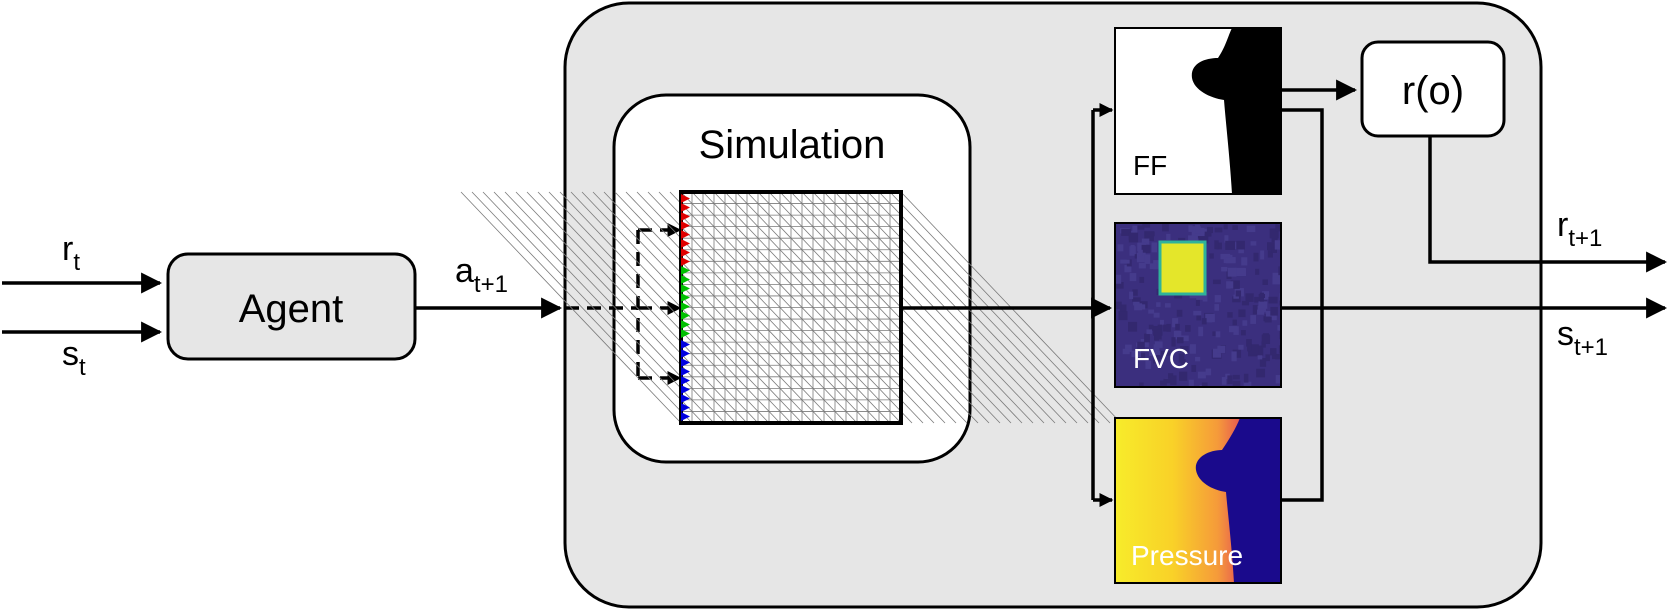  I want to click on simulation-title: Simulation, so click(792, 145).